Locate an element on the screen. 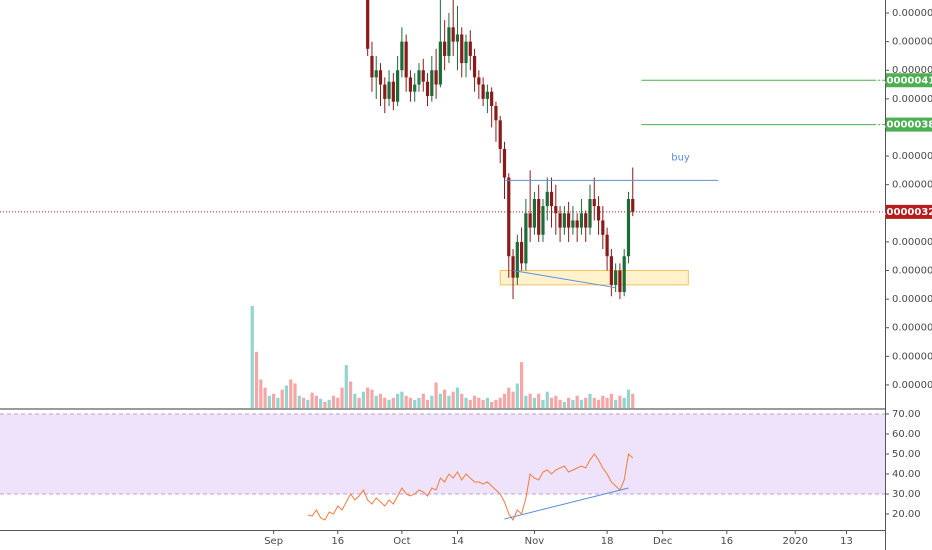 Image resolution: width=932 pixels, height=550 pixels. x-tick-label: 13 is located at coordinates (846, 541).